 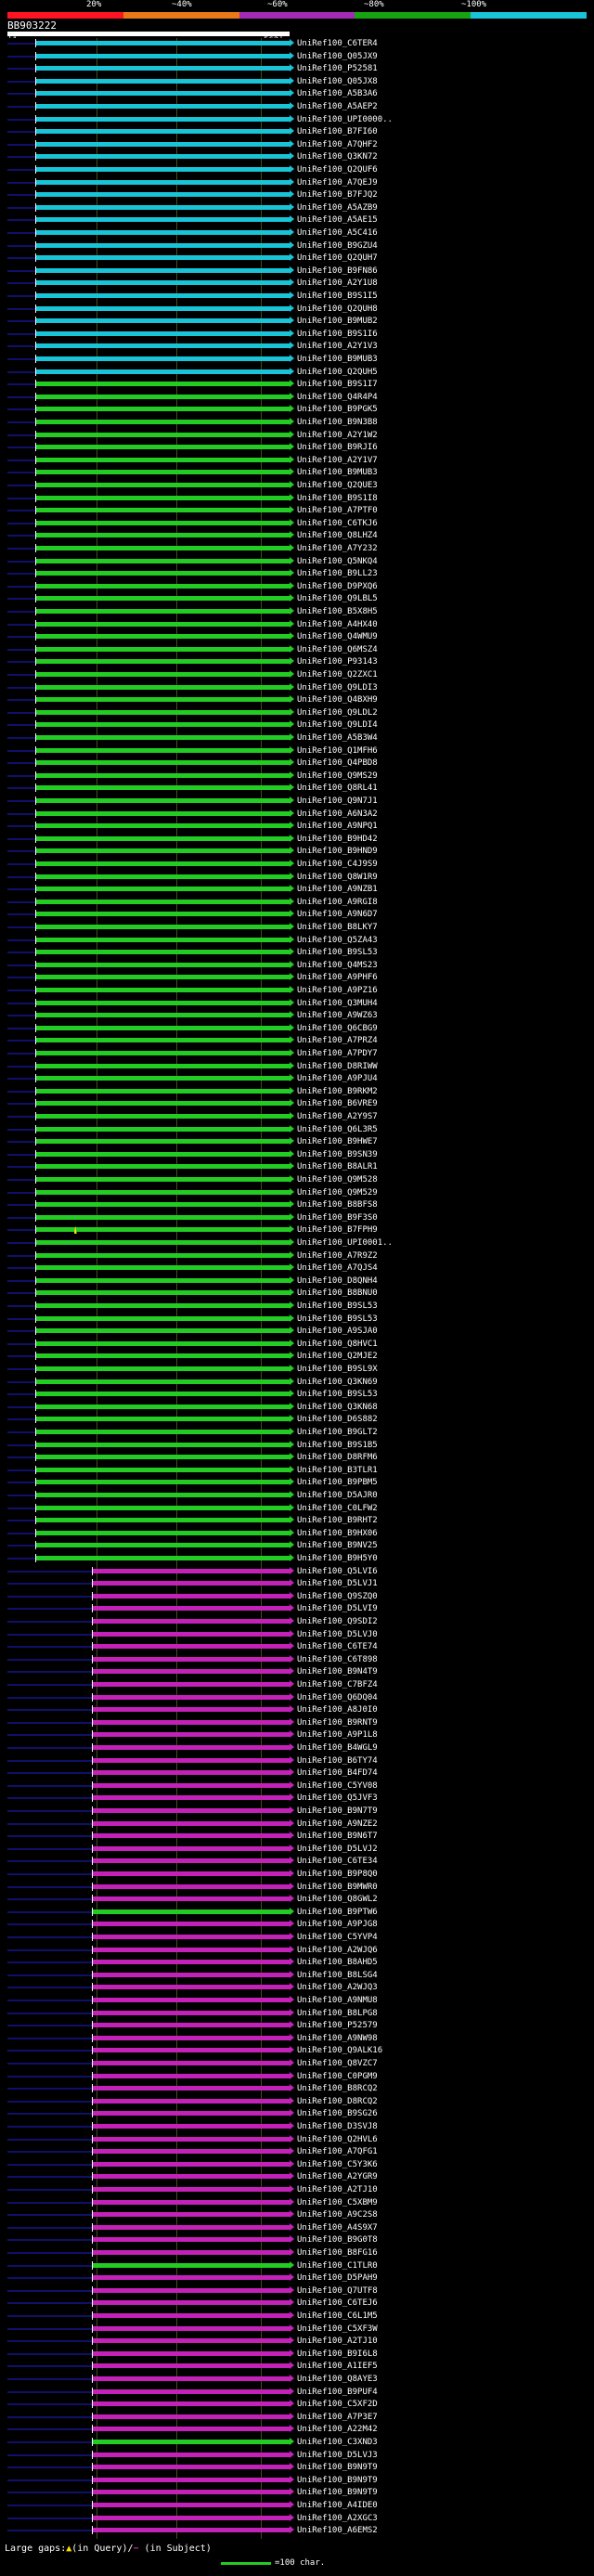 What do you see at coordinates (337, 1079) in the screenshot?
I see `hit-accession-label: UniRef100_A9PJU4` at bounding box center [337, 1079].